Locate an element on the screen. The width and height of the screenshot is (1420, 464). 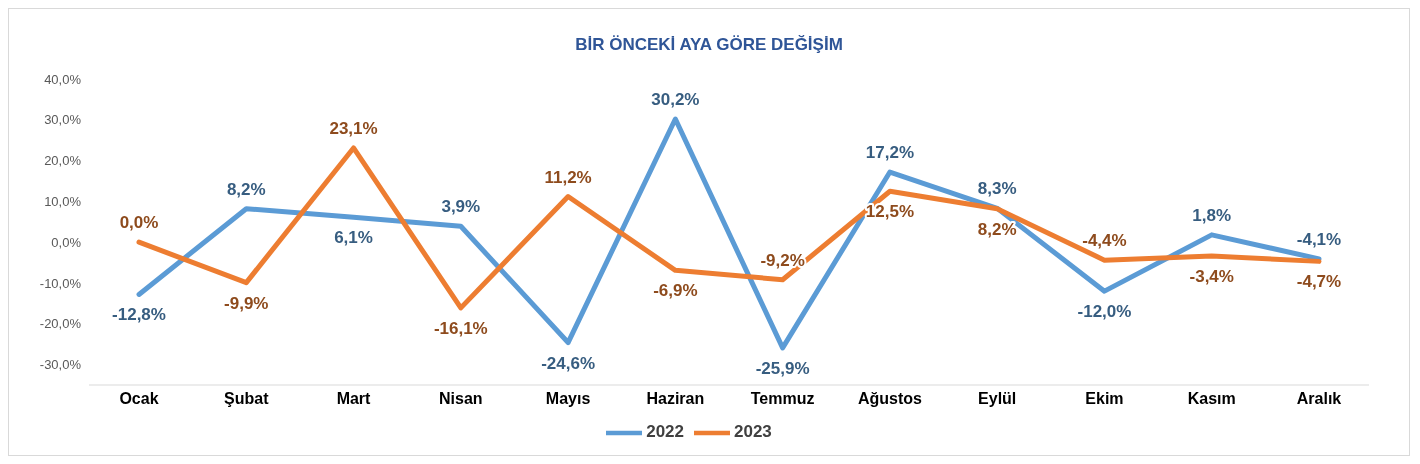
x-tick-label: Aralık is located at coordinates (1319, 399).